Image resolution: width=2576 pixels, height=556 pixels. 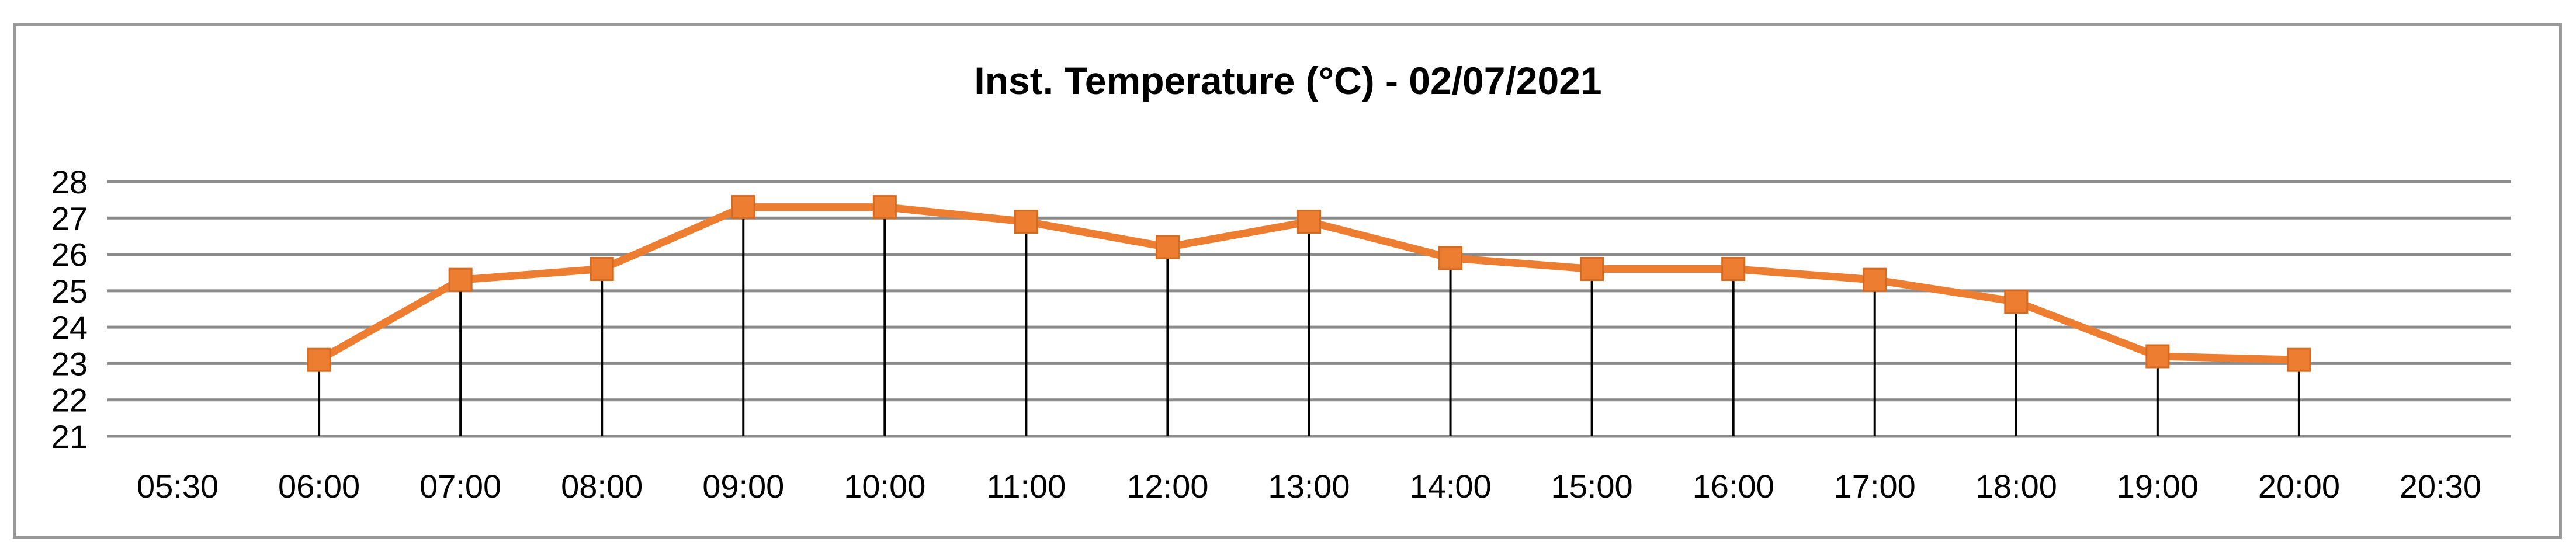 What do you see at coordinates (69, 182) in the screenshot?
I see `y-tick-label: 28` at bounding box center [69, 182].